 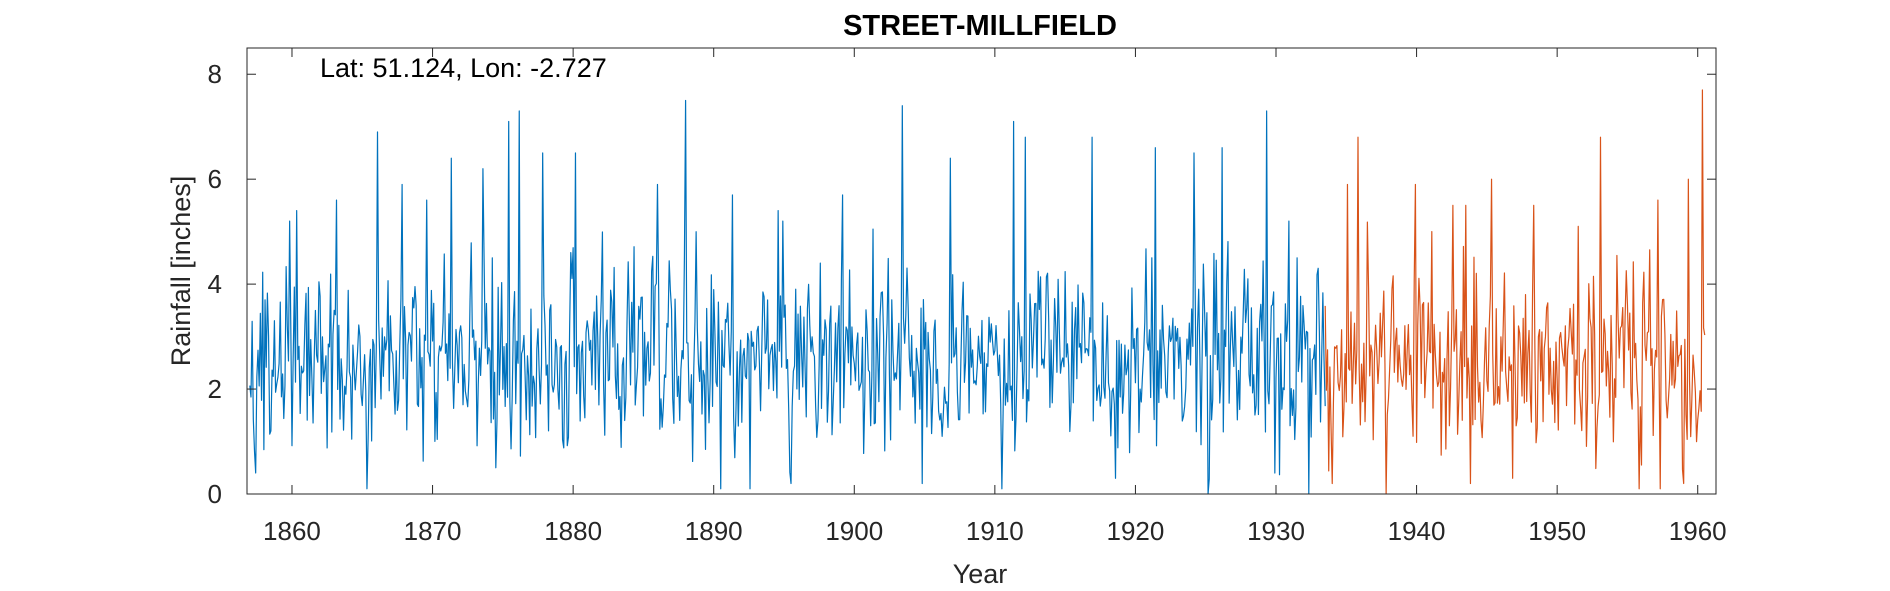 What do you see at coordinates (181, 271) in the screenshot?
I see `y-axis-label: Rainfall [inches]` at bounding box center [181, 271].